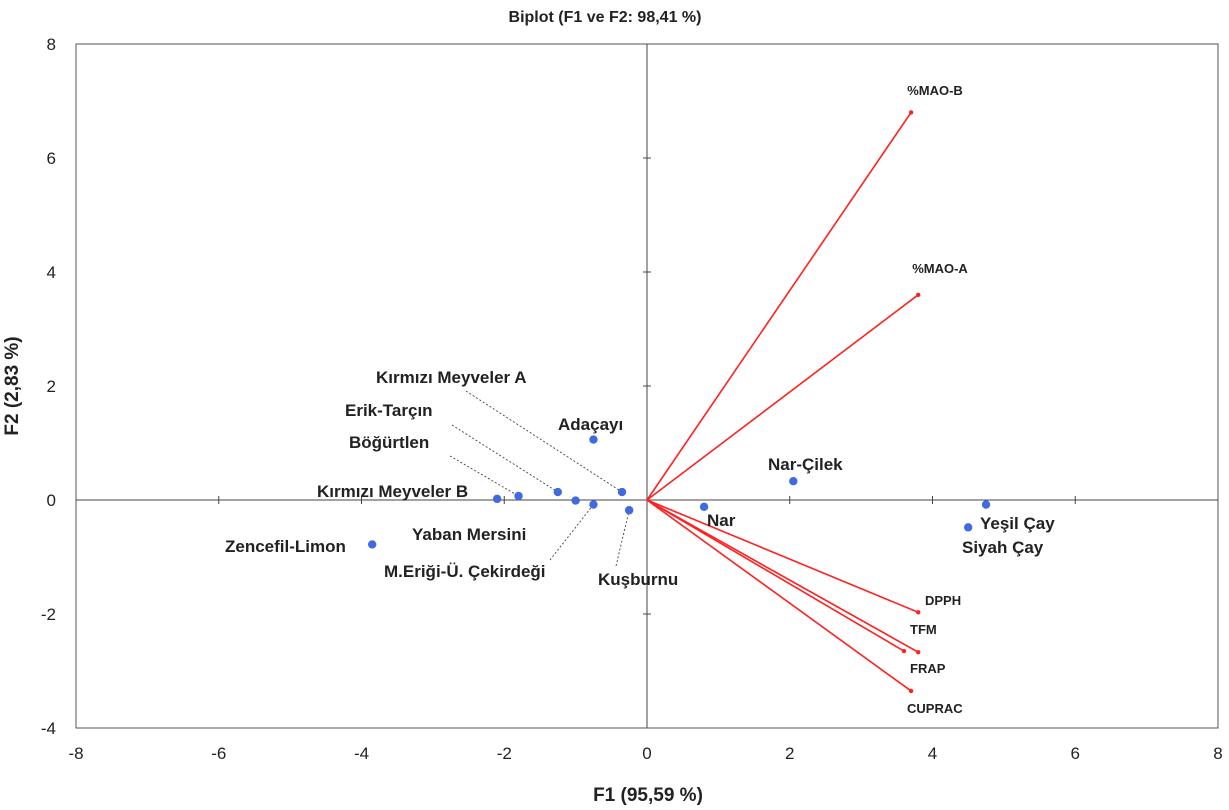  What do you see at coordinates (935, 90) in the screenshot?
I see `variable-label: %MAO-B` at bounding box center [935, 90].